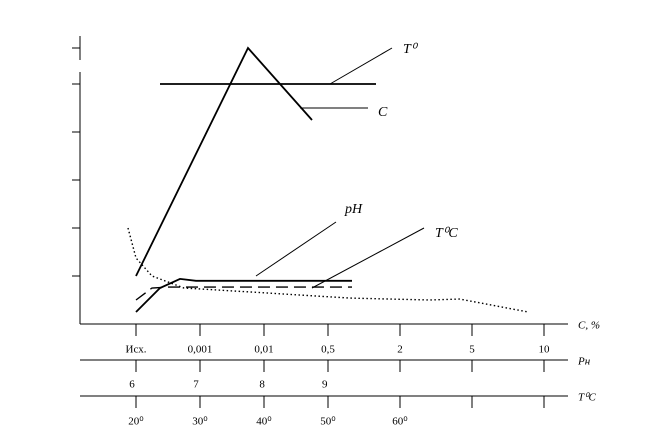 Image resolution: width=656 pixels, height=444 pixels. Describe the element at coordinates (200, 350) in the screenshot. I see `x-tick-label: 0,001` at that location.